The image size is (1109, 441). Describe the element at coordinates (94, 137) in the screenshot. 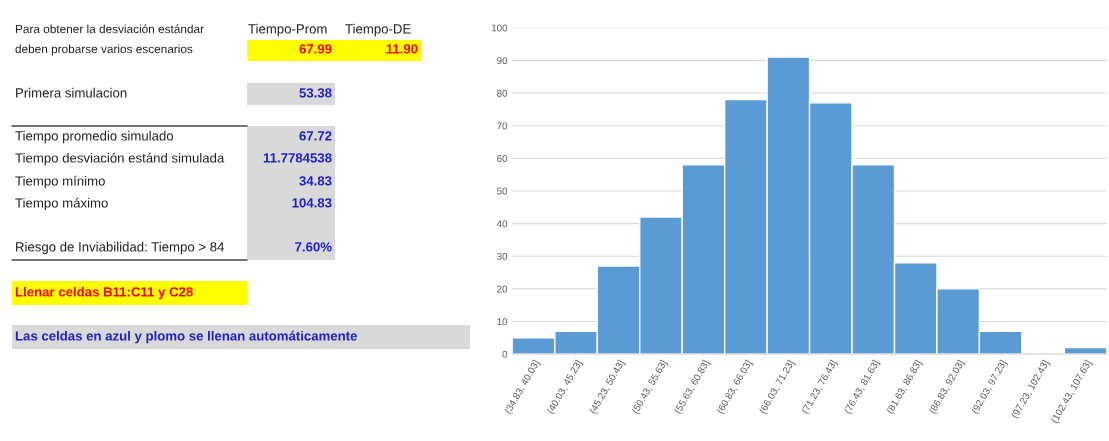

I see `text: Tiempo promedio simulado` at that location.